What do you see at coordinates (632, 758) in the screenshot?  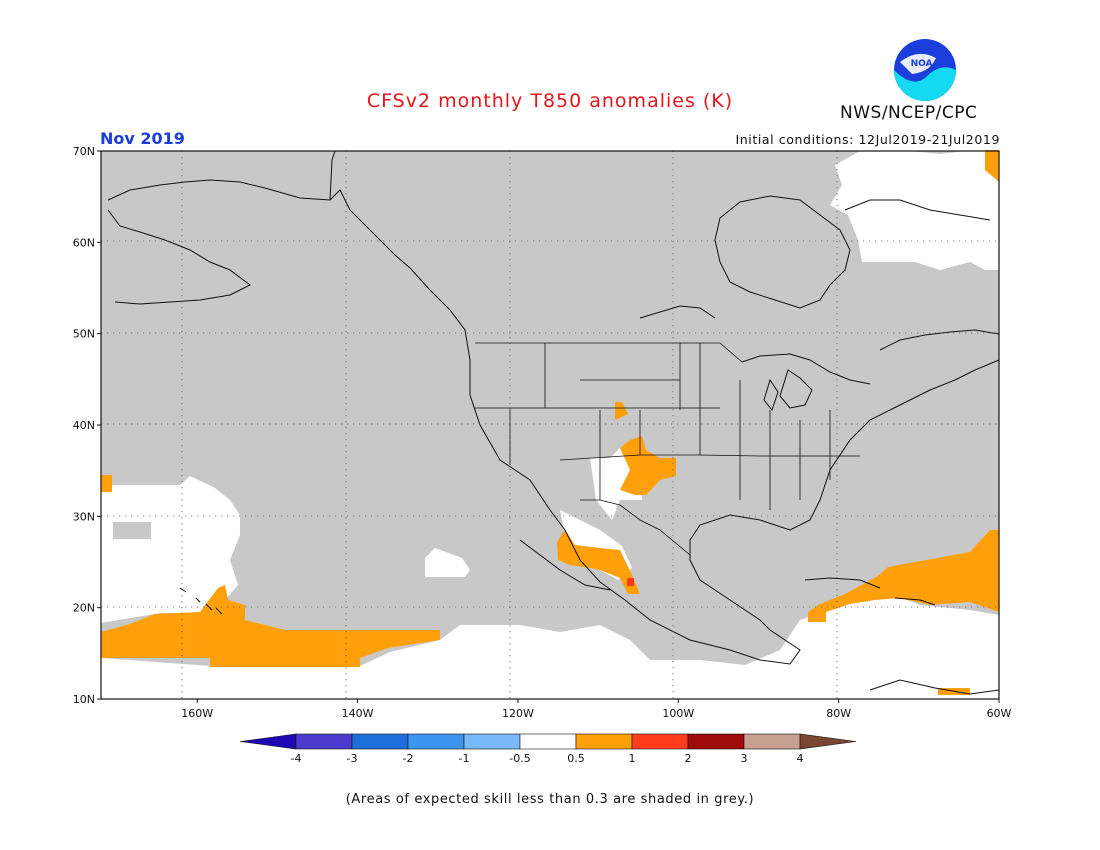 I see `colorbar-label: 1` at bounding box center [632, 758].